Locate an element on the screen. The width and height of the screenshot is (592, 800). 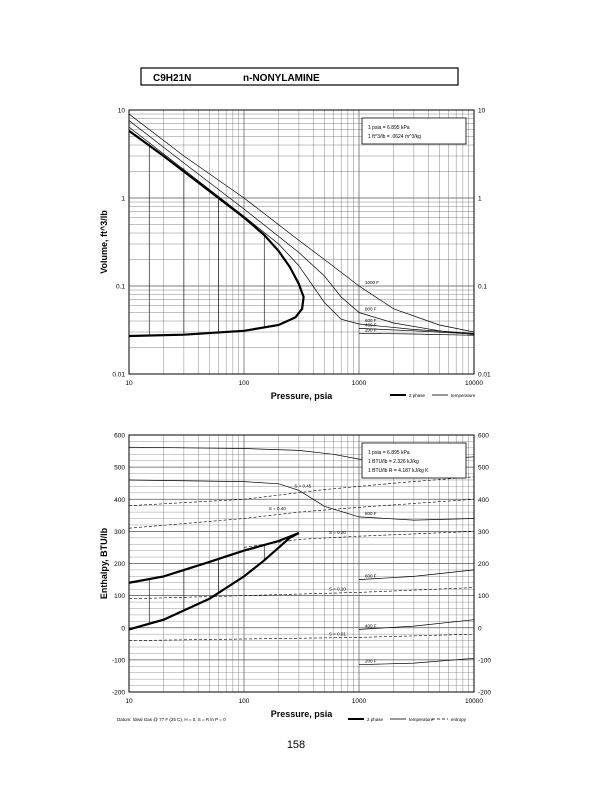
y-tick-label-right: 0.1 is located at coordinates (482, 287).